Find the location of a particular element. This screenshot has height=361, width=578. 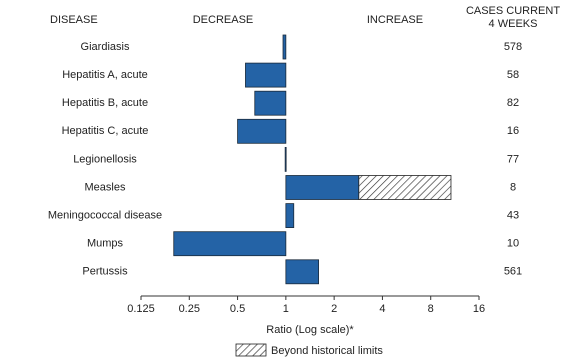

x-tick-label: 4 is located at coordinates (382, 309).